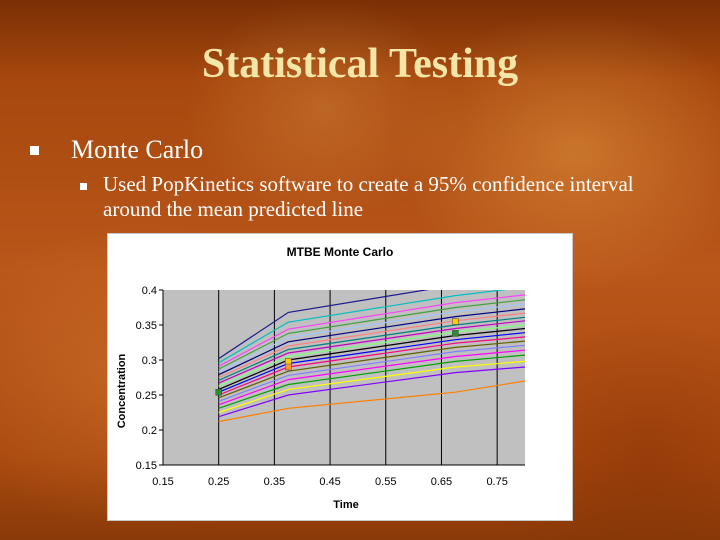 This screenshot has width=720, height=540. What do you see at coordinates (146, 466) in the screenshot?
I see `y-tick-label: 0.15` at bounding box center [146, 466].